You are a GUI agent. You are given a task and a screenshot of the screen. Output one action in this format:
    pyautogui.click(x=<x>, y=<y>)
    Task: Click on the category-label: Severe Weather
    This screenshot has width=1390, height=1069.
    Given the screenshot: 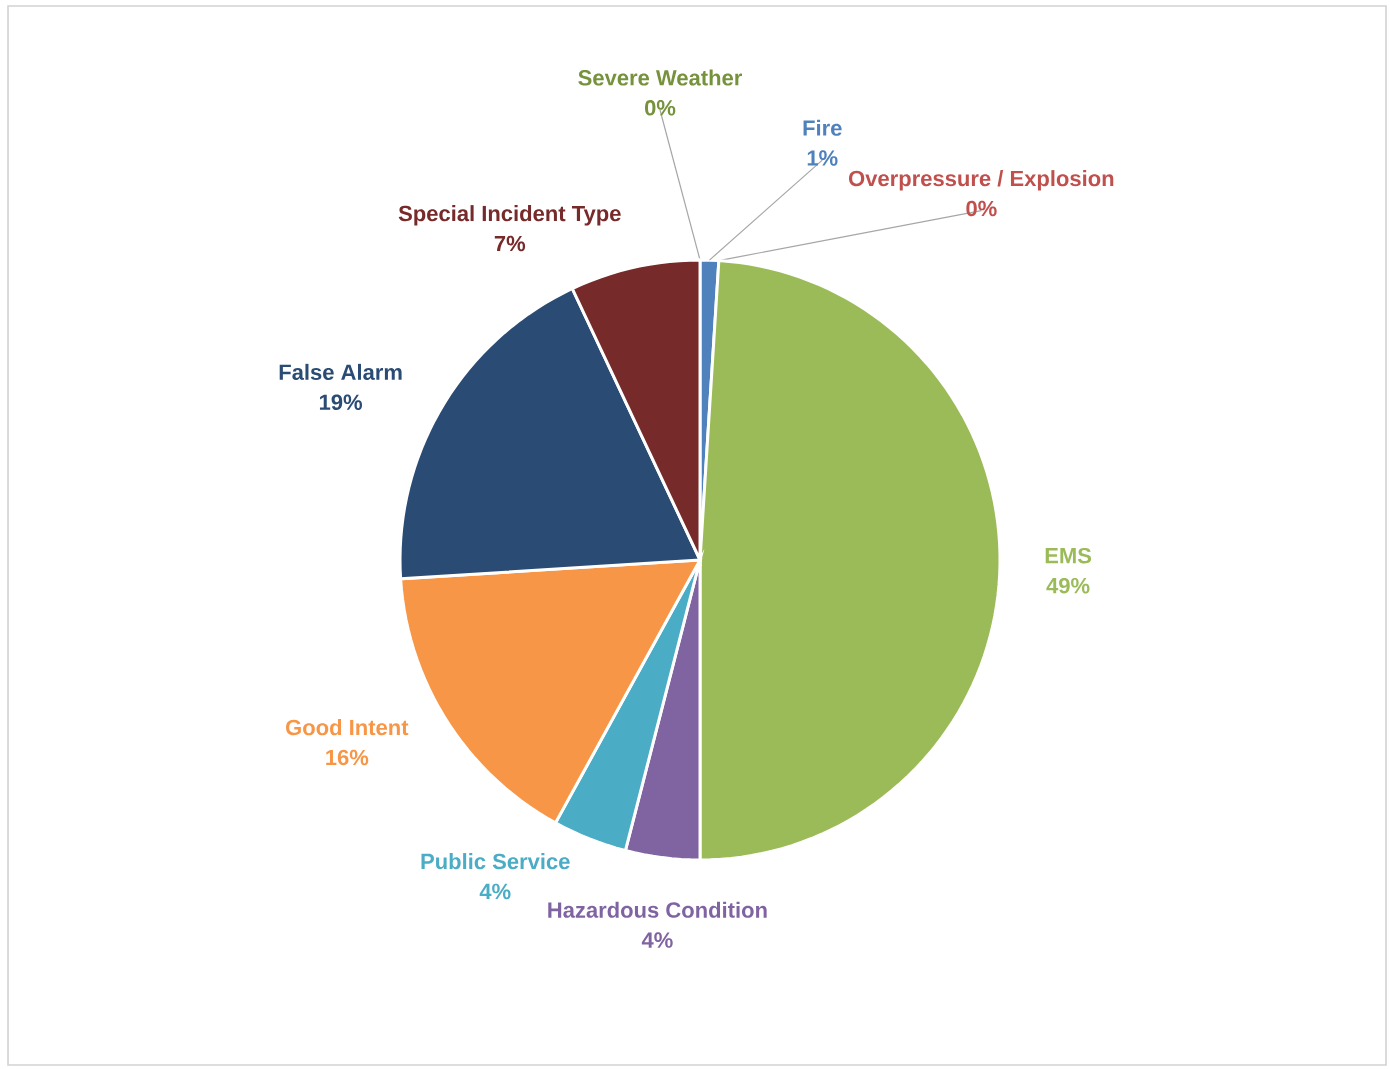 What is the action you would take?
    pyautogui.click(x=660, y=77)
    